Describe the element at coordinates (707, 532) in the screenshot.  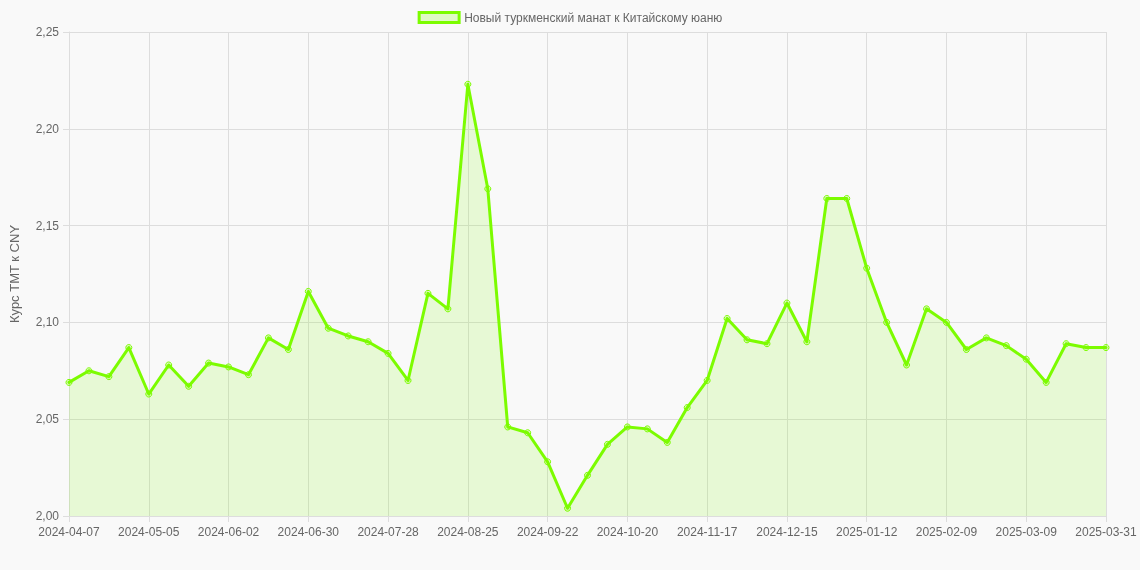
I see `x-tick-label: 2024-11-17` at that location.